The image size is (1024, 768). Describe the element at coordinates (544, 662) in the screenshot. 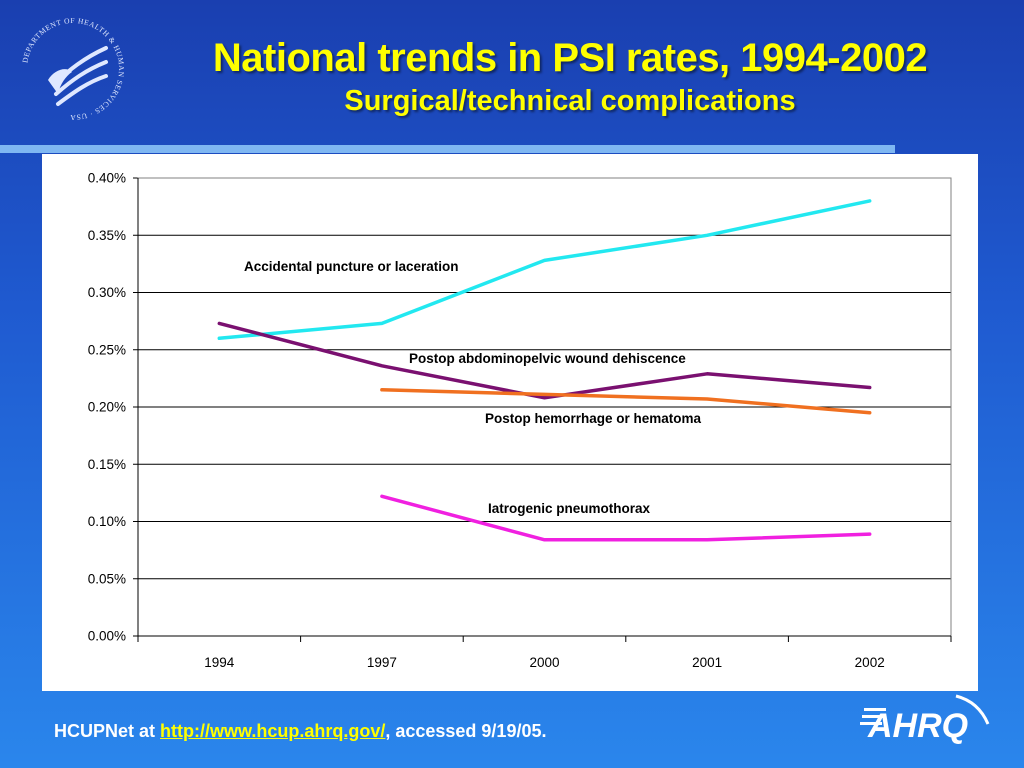

I see `x-tick-label: 2000` at that location.